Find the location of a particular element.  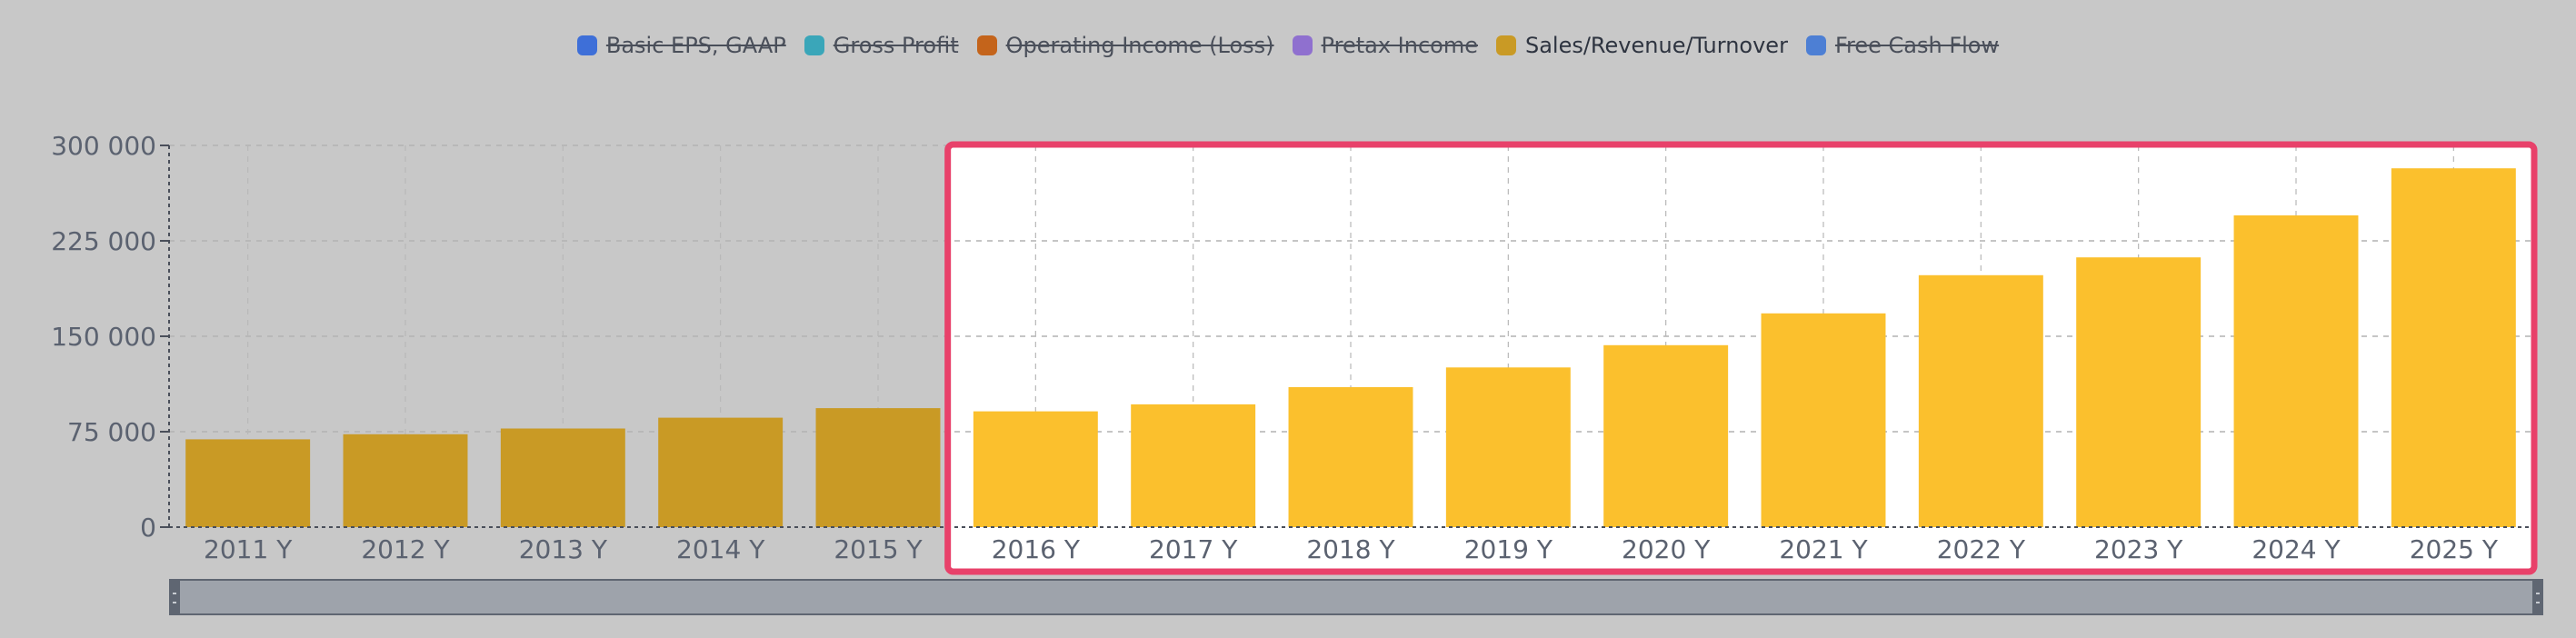

legend-label: Sales/Revenue/Turnover is located at coordinates (1656, 45).